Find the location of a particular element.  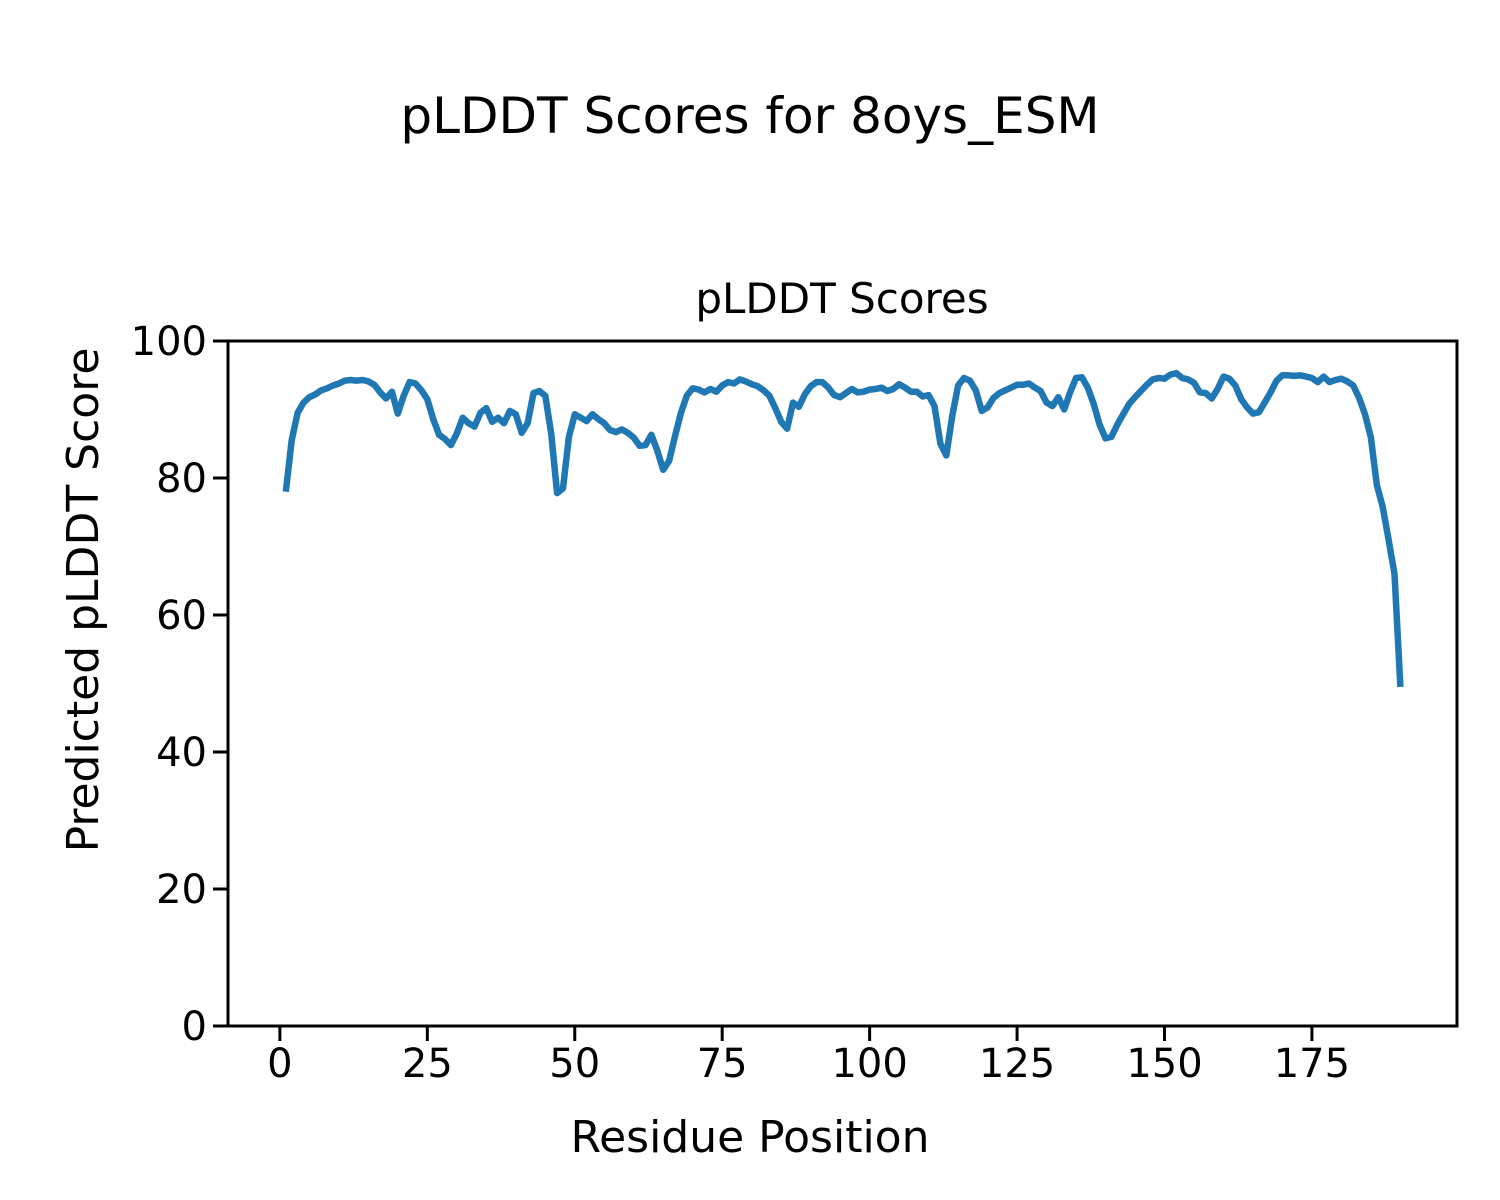

y-tick-label: 60 is located at coordinates (181, 616).